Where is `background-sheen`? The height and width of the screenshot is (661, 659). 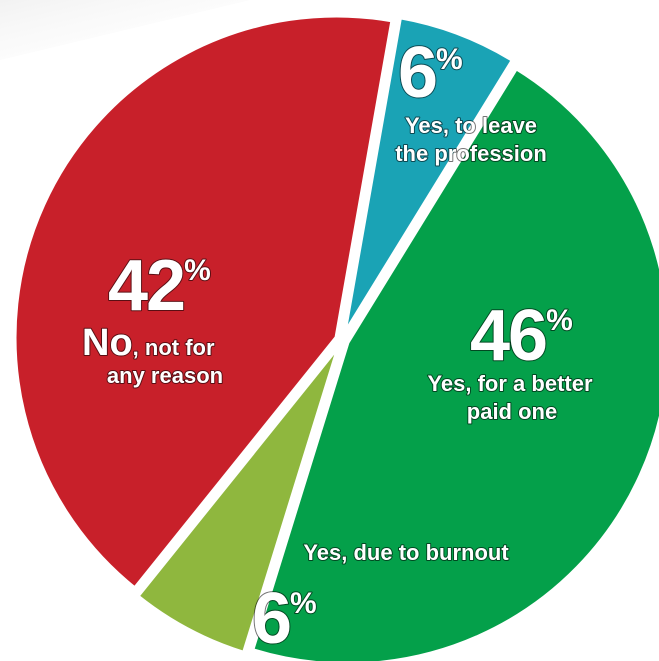
background-sheen is located at coordinates (125, 30).